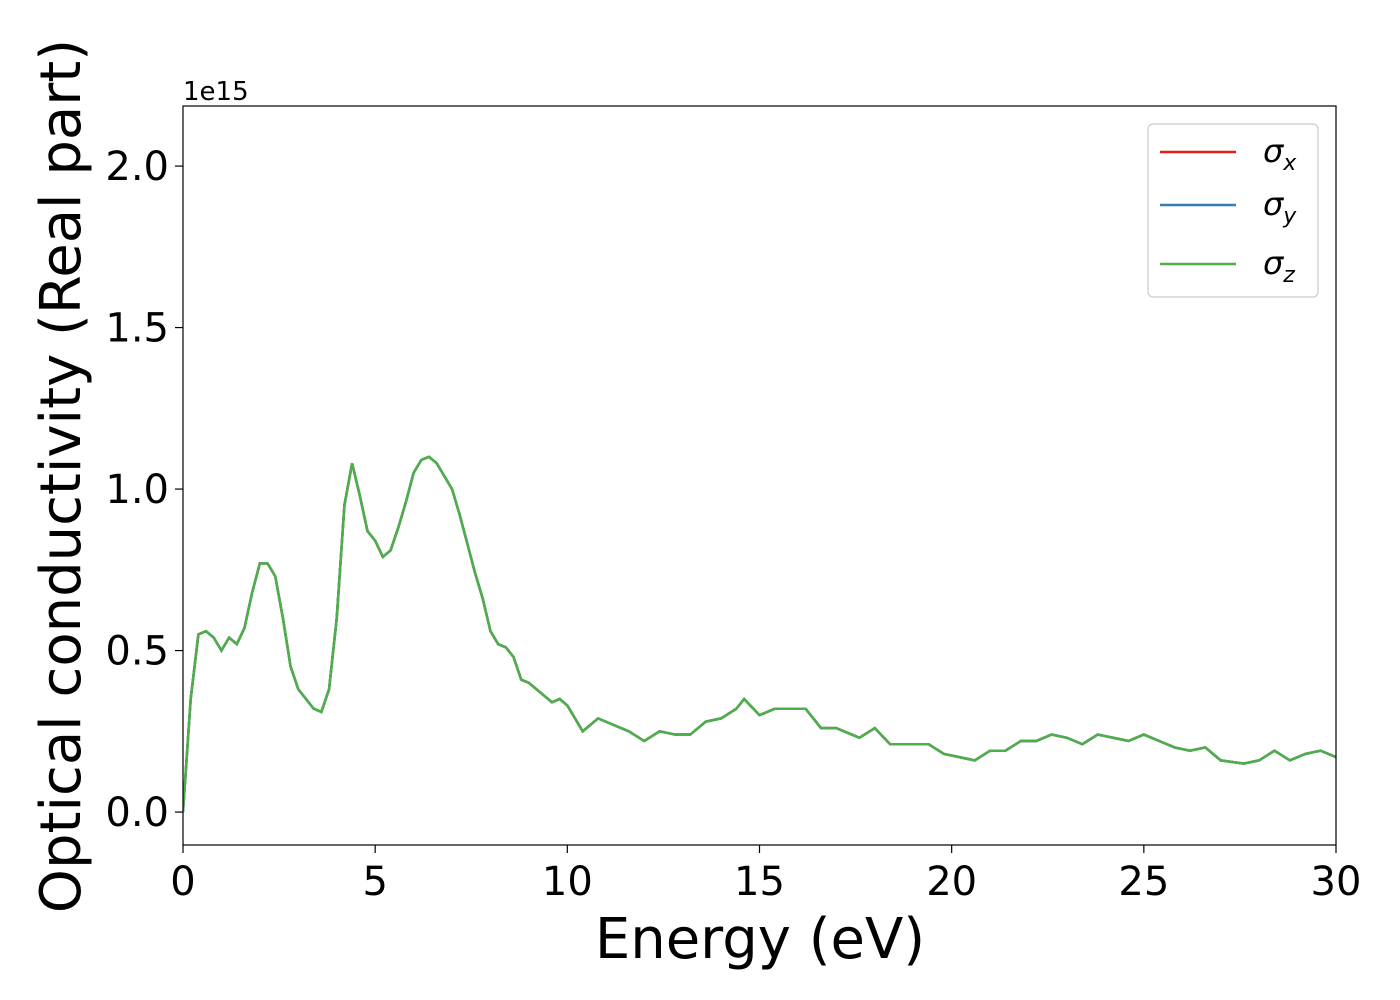 The height and width of the screenshot is (1000, 1400). Describe the element at coordinates (1143, 882) in the screenshot. I see `x-tick-label: 25` at that location.